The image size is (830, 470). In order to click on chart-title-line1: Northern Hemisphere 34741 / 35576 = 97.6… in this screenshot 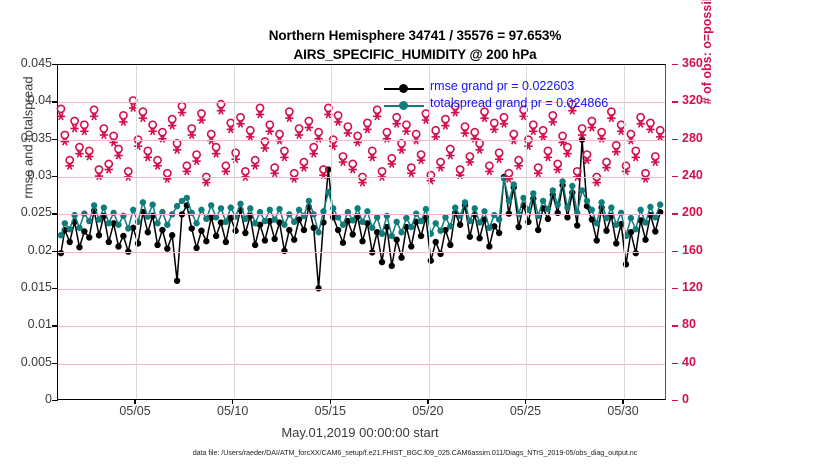, I will do `click(415, 35)`.